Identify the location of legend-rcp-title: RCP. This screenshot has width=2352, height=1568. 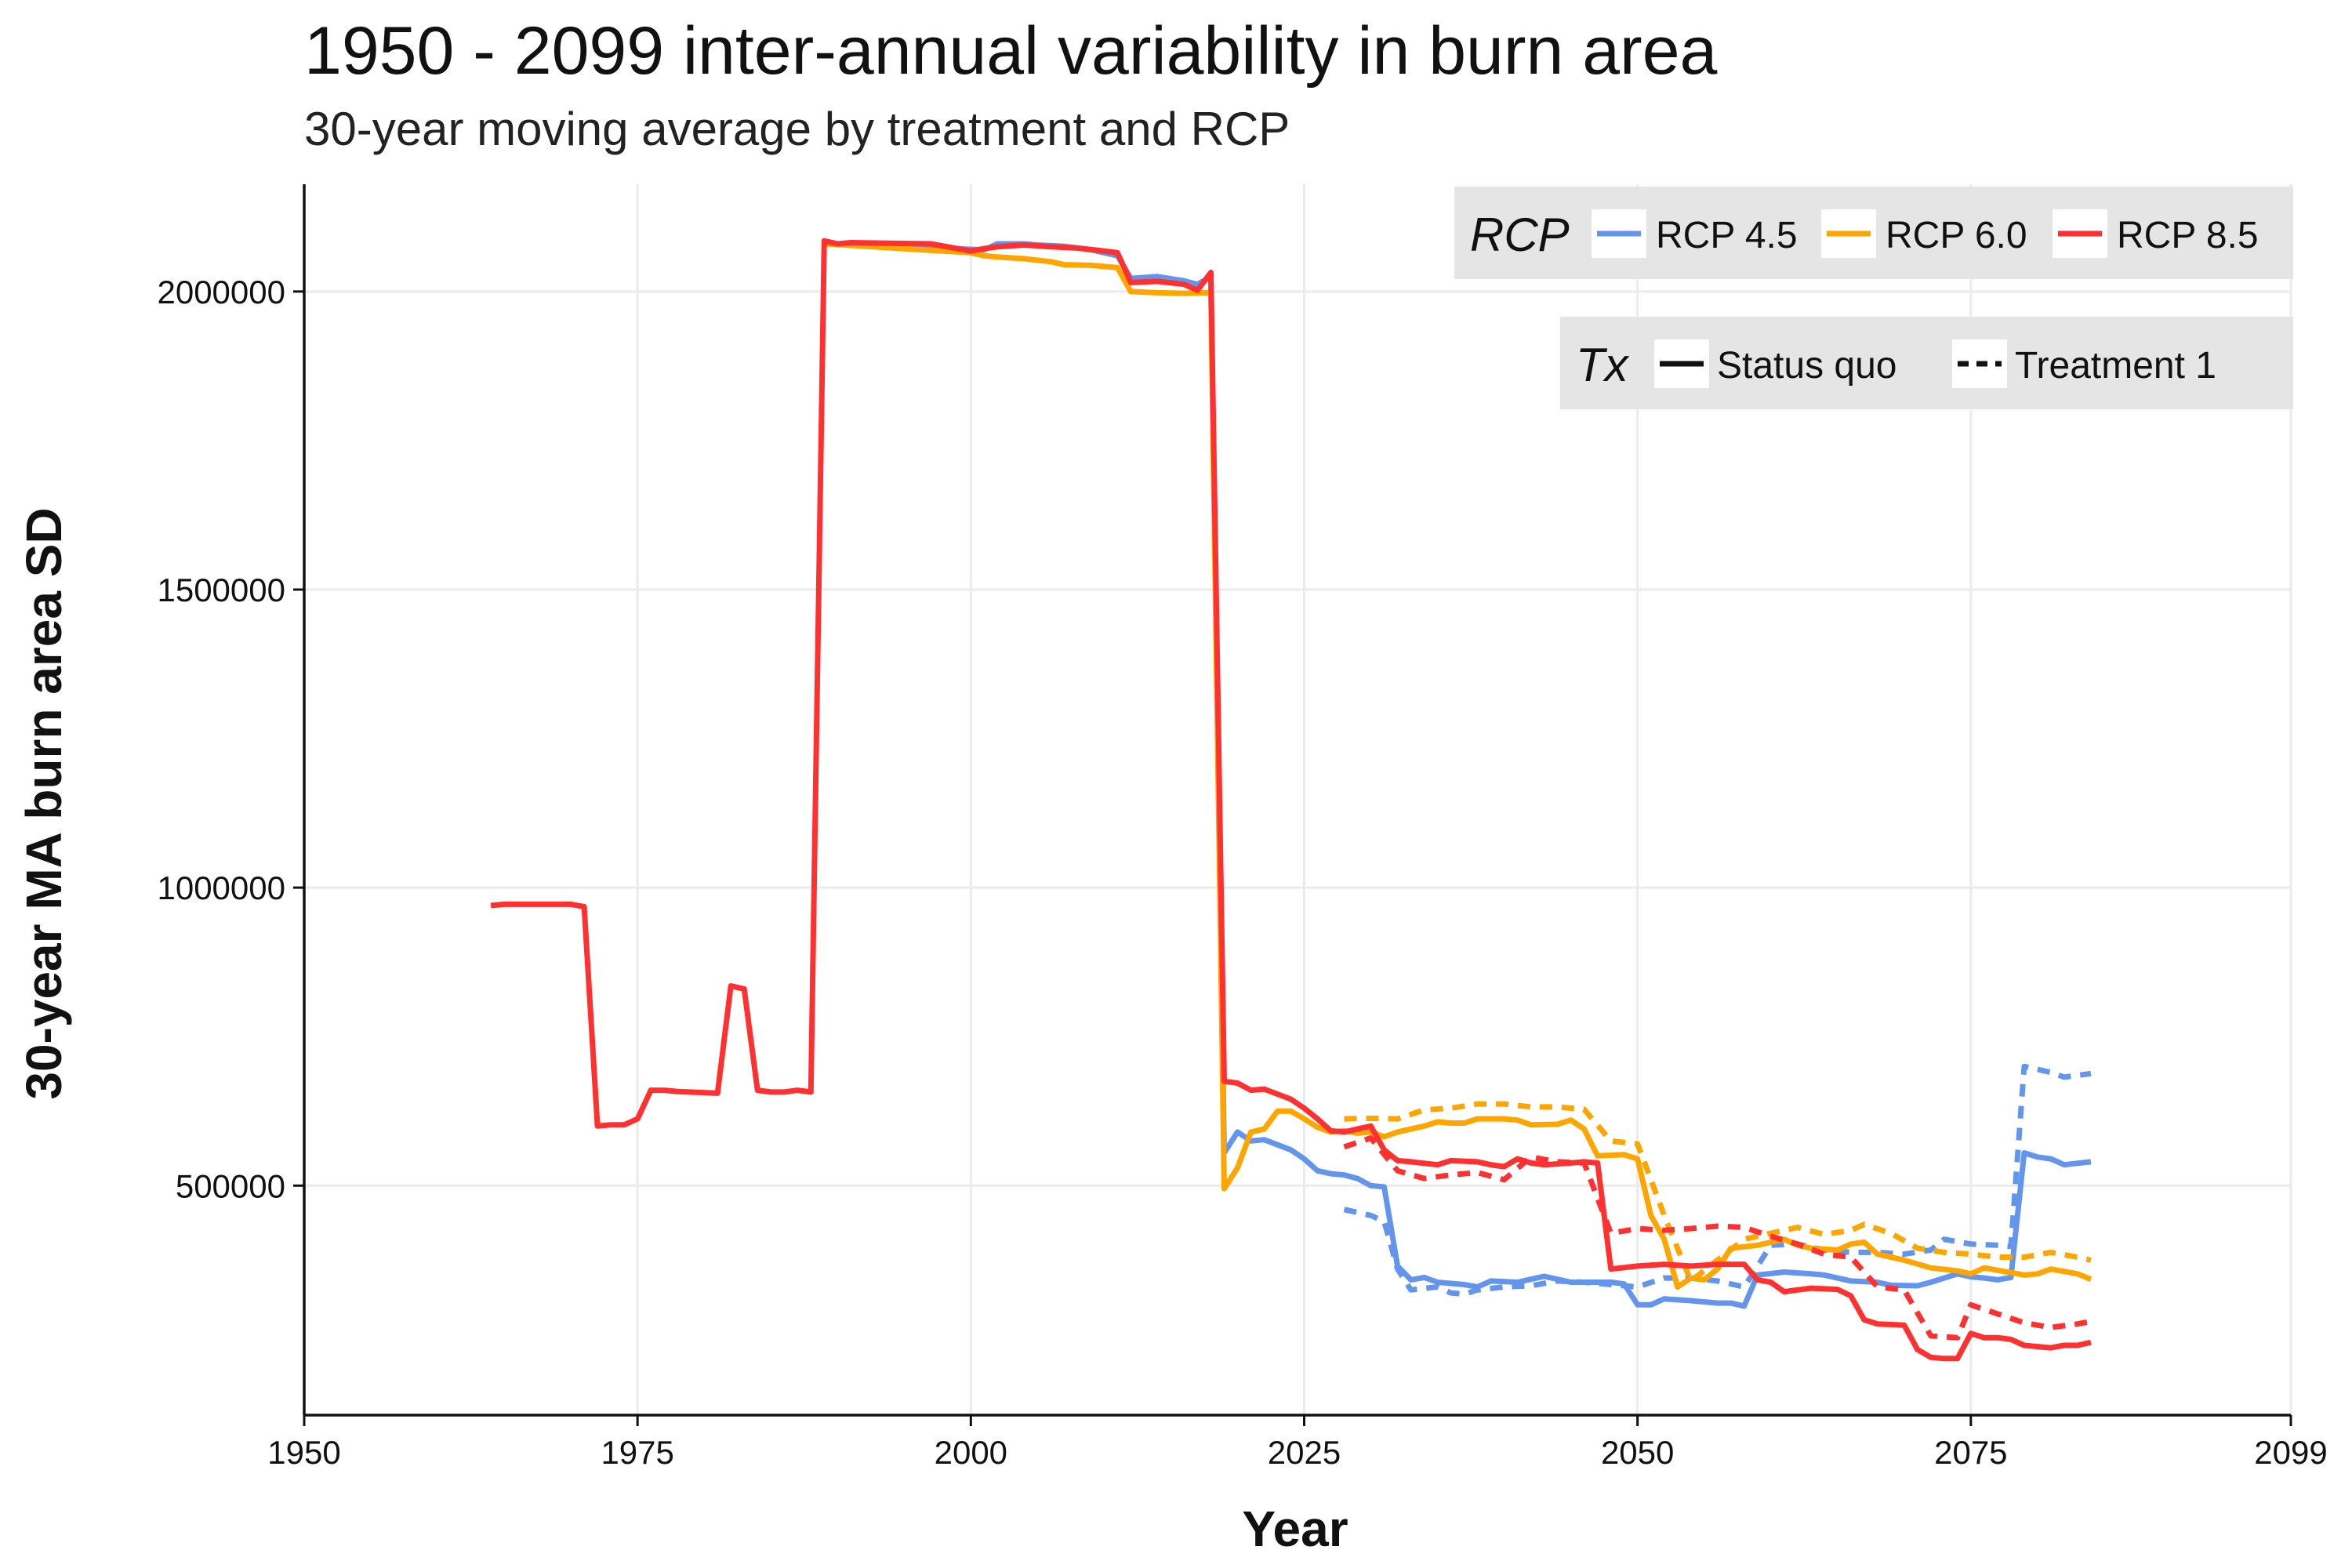
(1520, 235).